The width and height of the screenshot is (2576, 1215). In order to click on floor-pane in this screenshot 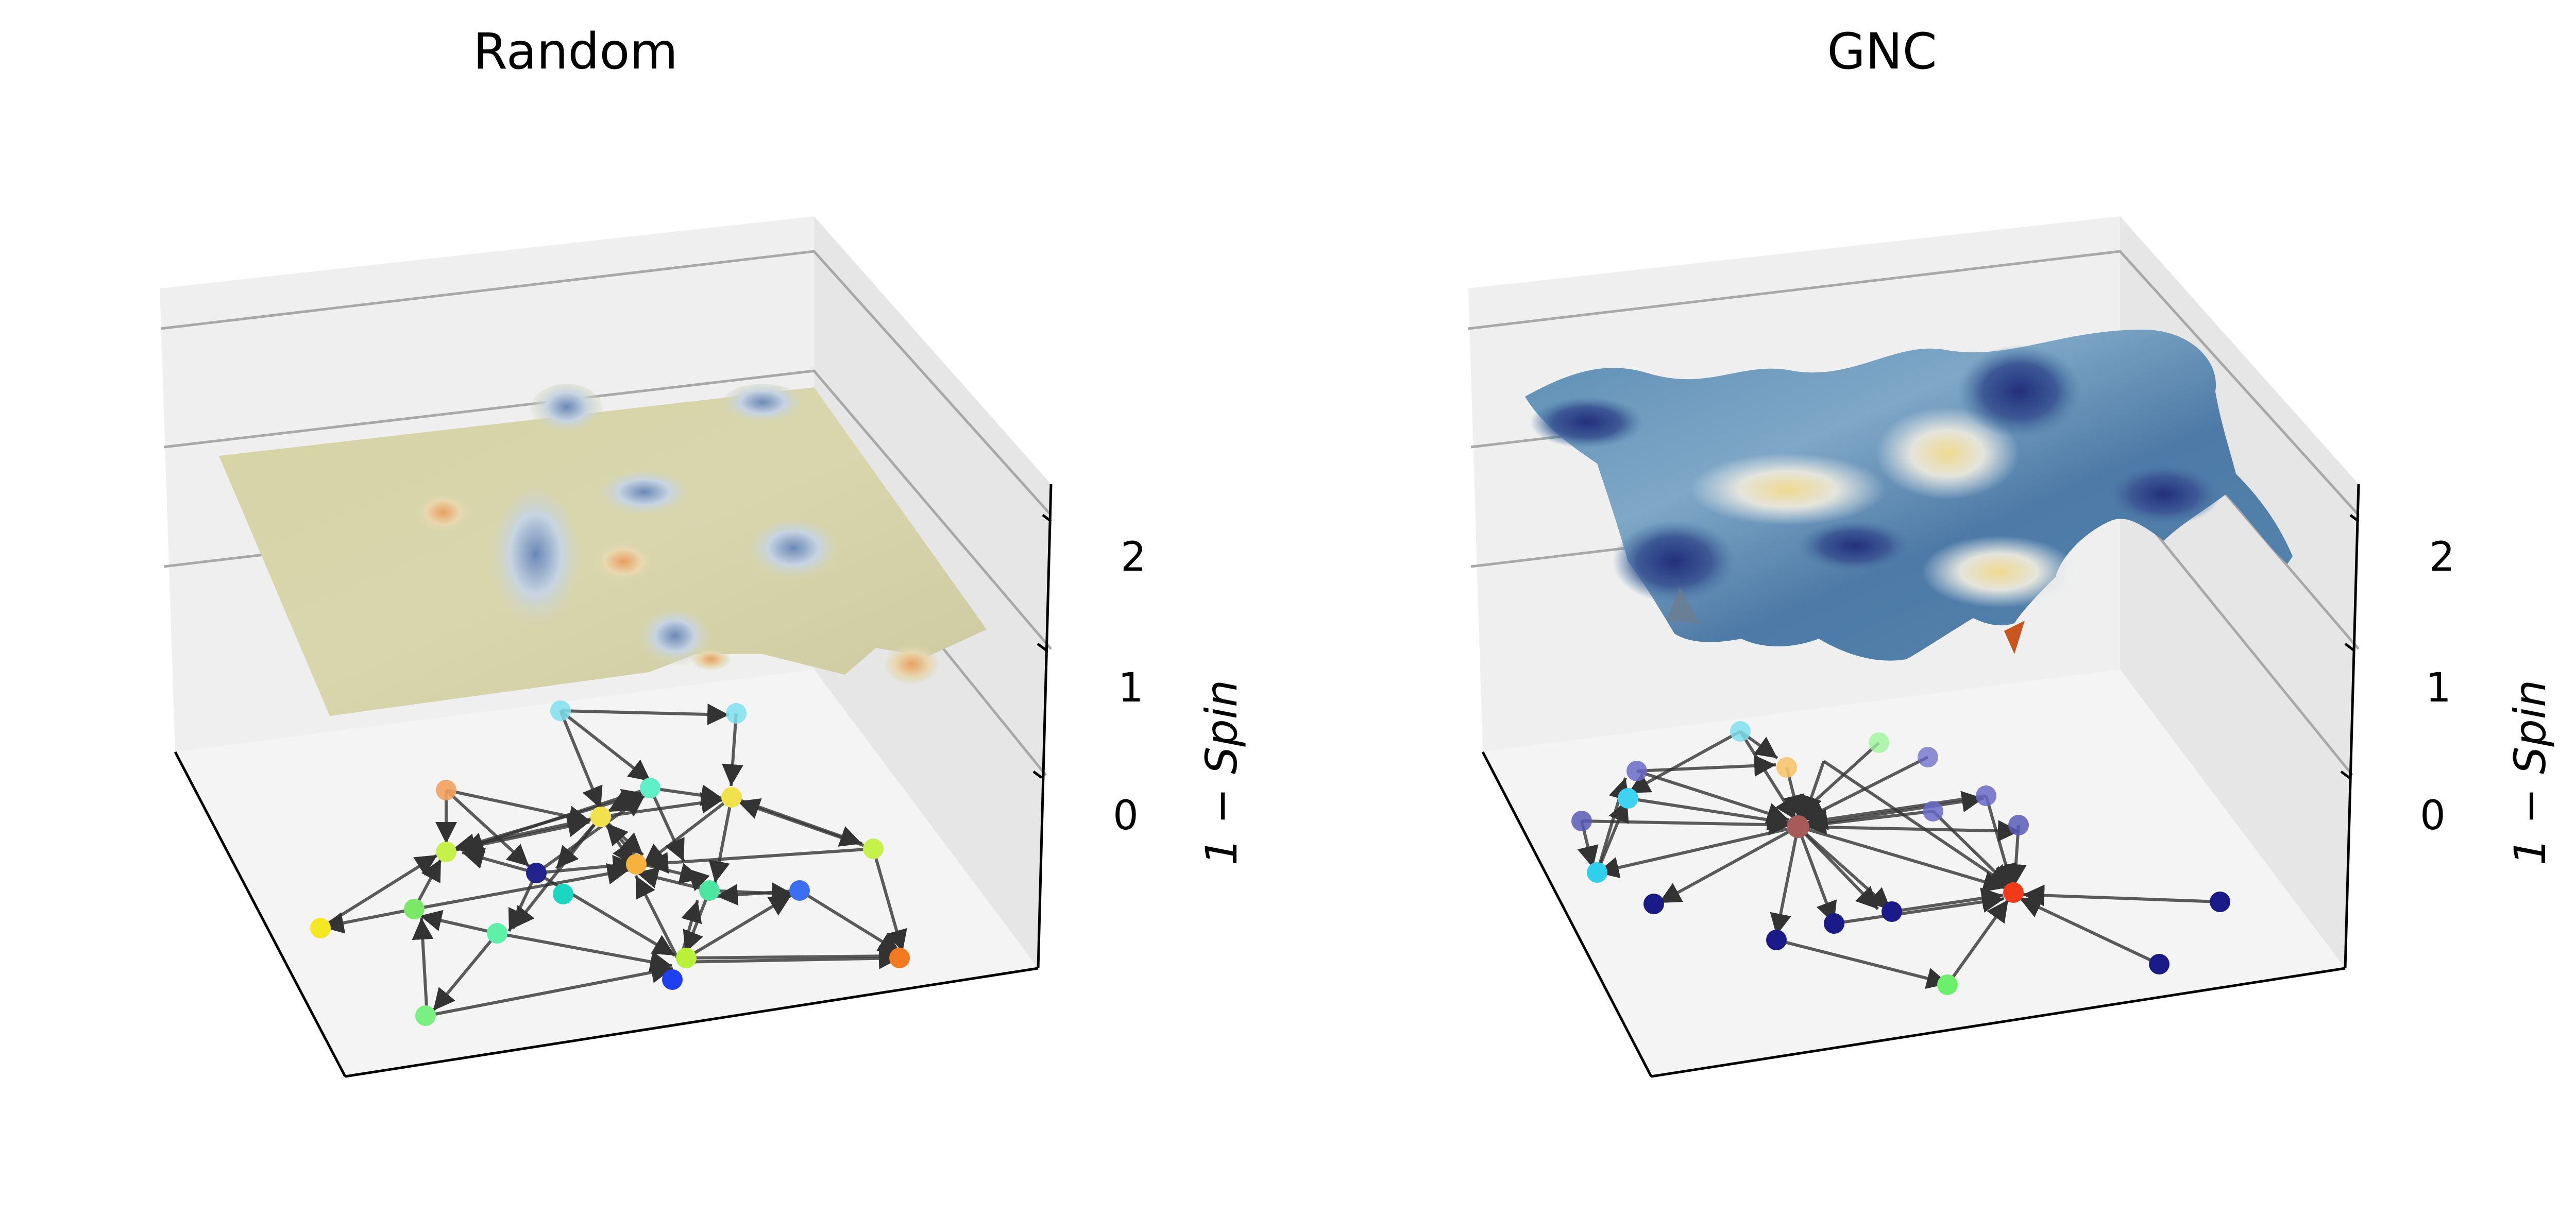, I will do `click(1914, 873)`.